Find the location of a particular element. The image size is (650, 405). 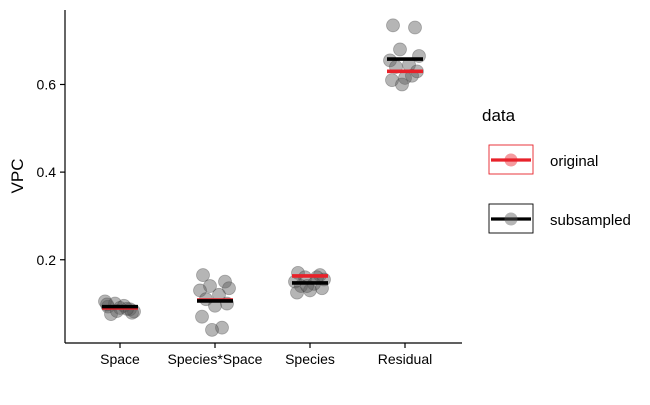

x-tick-label: Species*Space is located at coordinates (215, 359).